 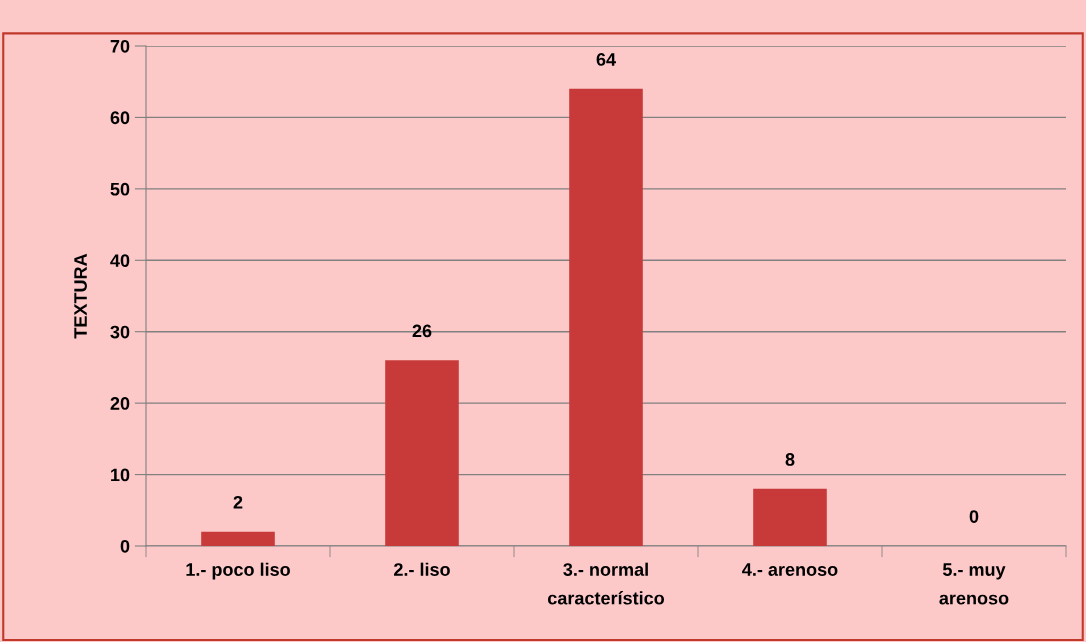 I want to click on data-label: 26, so click(x=422, y=331).